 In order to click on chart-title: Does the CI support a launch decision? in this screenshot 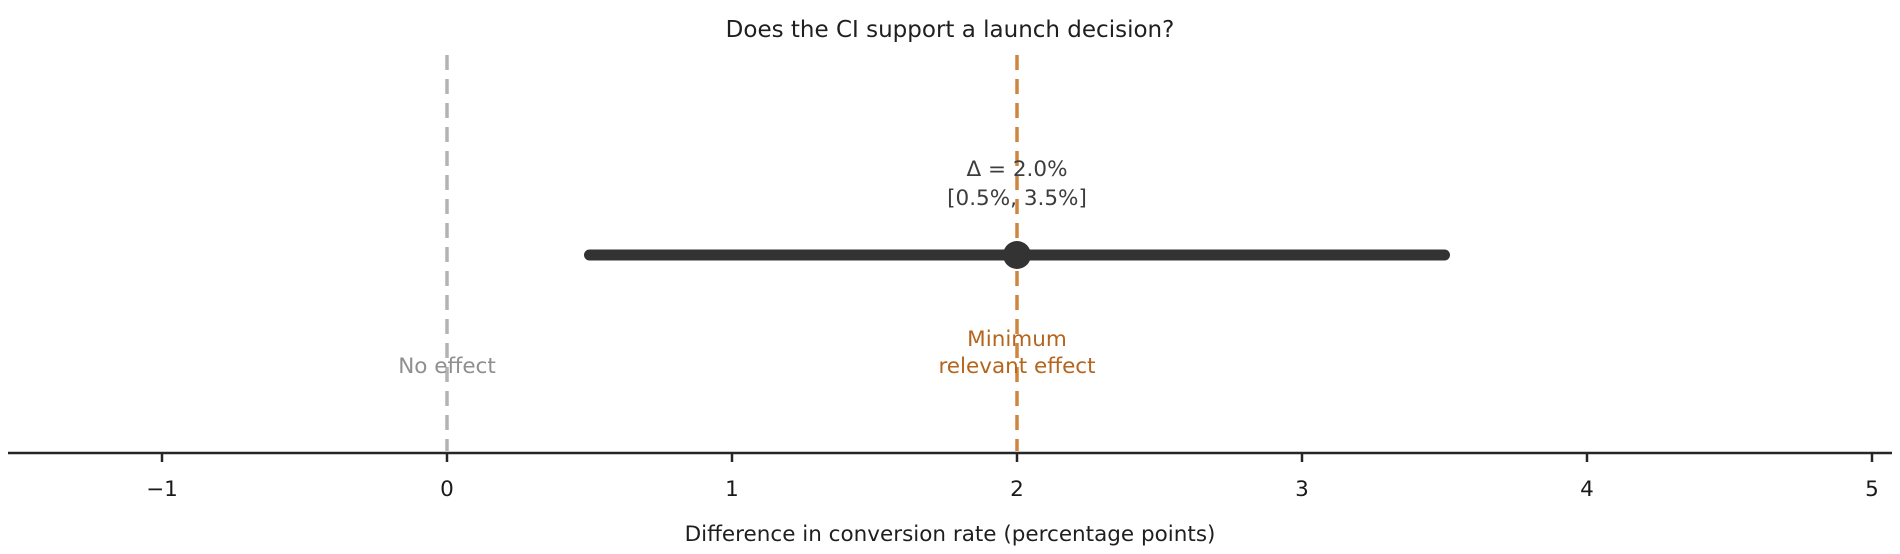, I will do `click(950, 30)`.